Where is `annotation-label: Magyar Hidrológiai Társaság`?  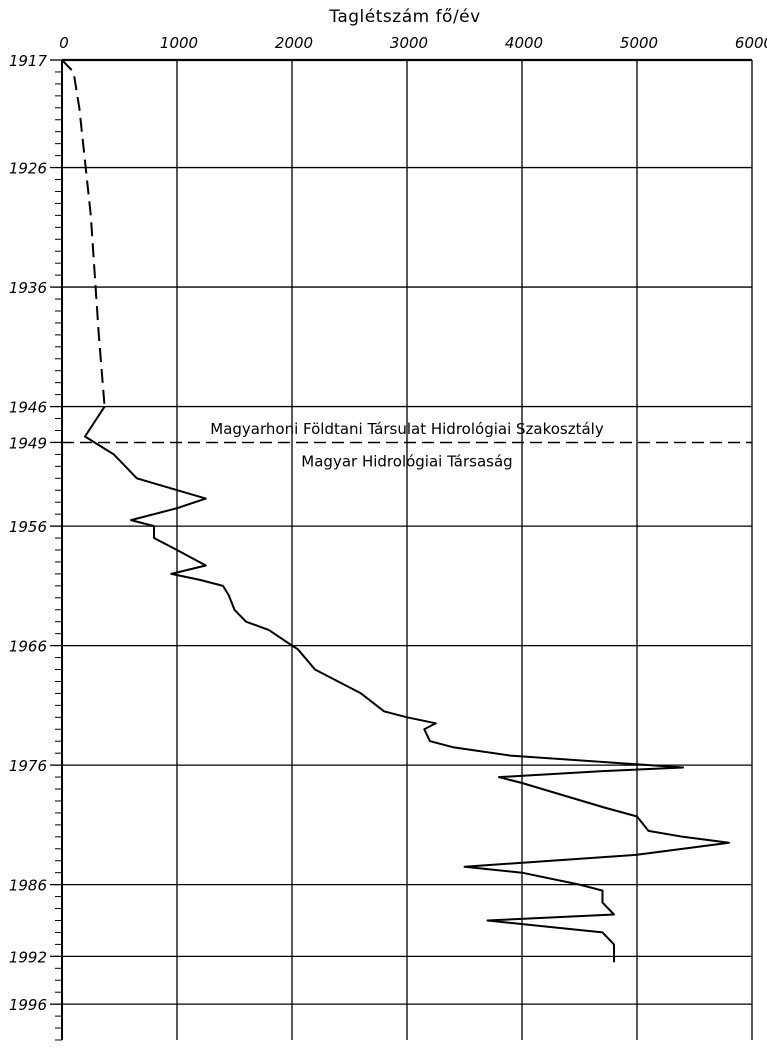 annotation-label: Magyar Hidrológiai Társaság is located at coordinates (406, 461).